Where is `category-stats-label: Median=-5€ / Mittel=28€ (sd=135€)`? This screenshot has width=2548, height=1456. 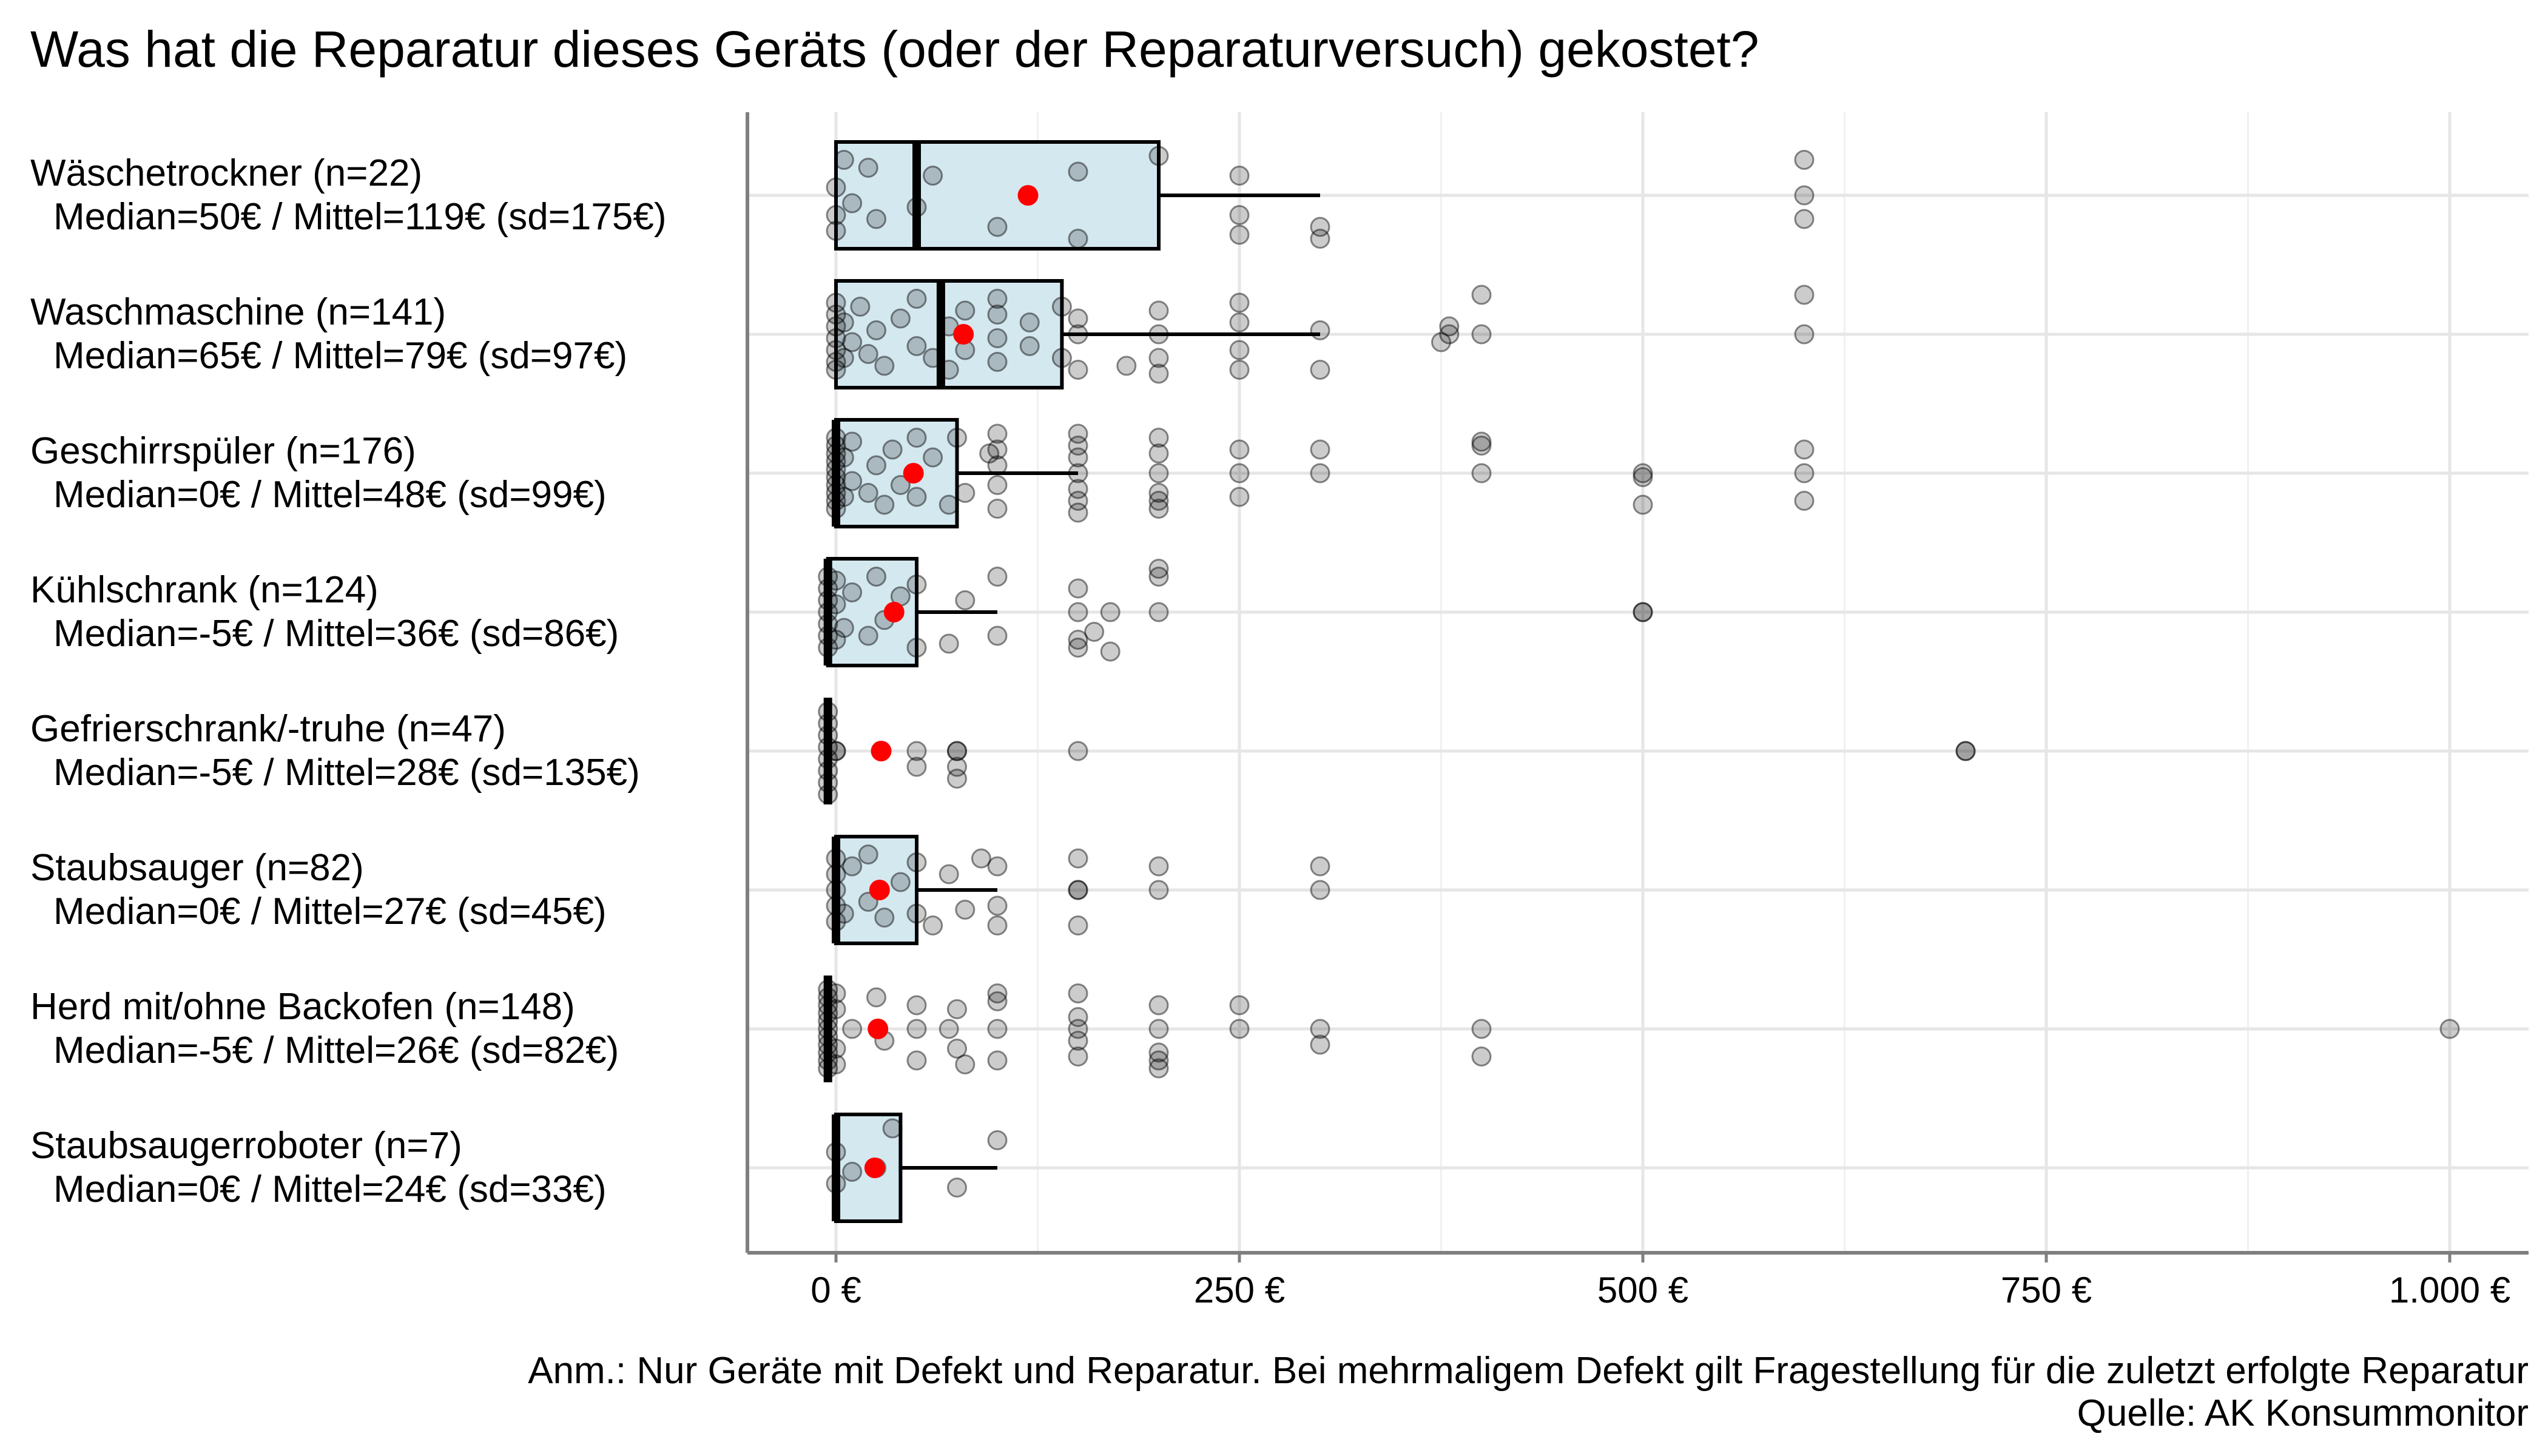 category-stats-label: Median=-5€ / Mittel=28€ (sd=135€) is located at coordinates (346, 773).